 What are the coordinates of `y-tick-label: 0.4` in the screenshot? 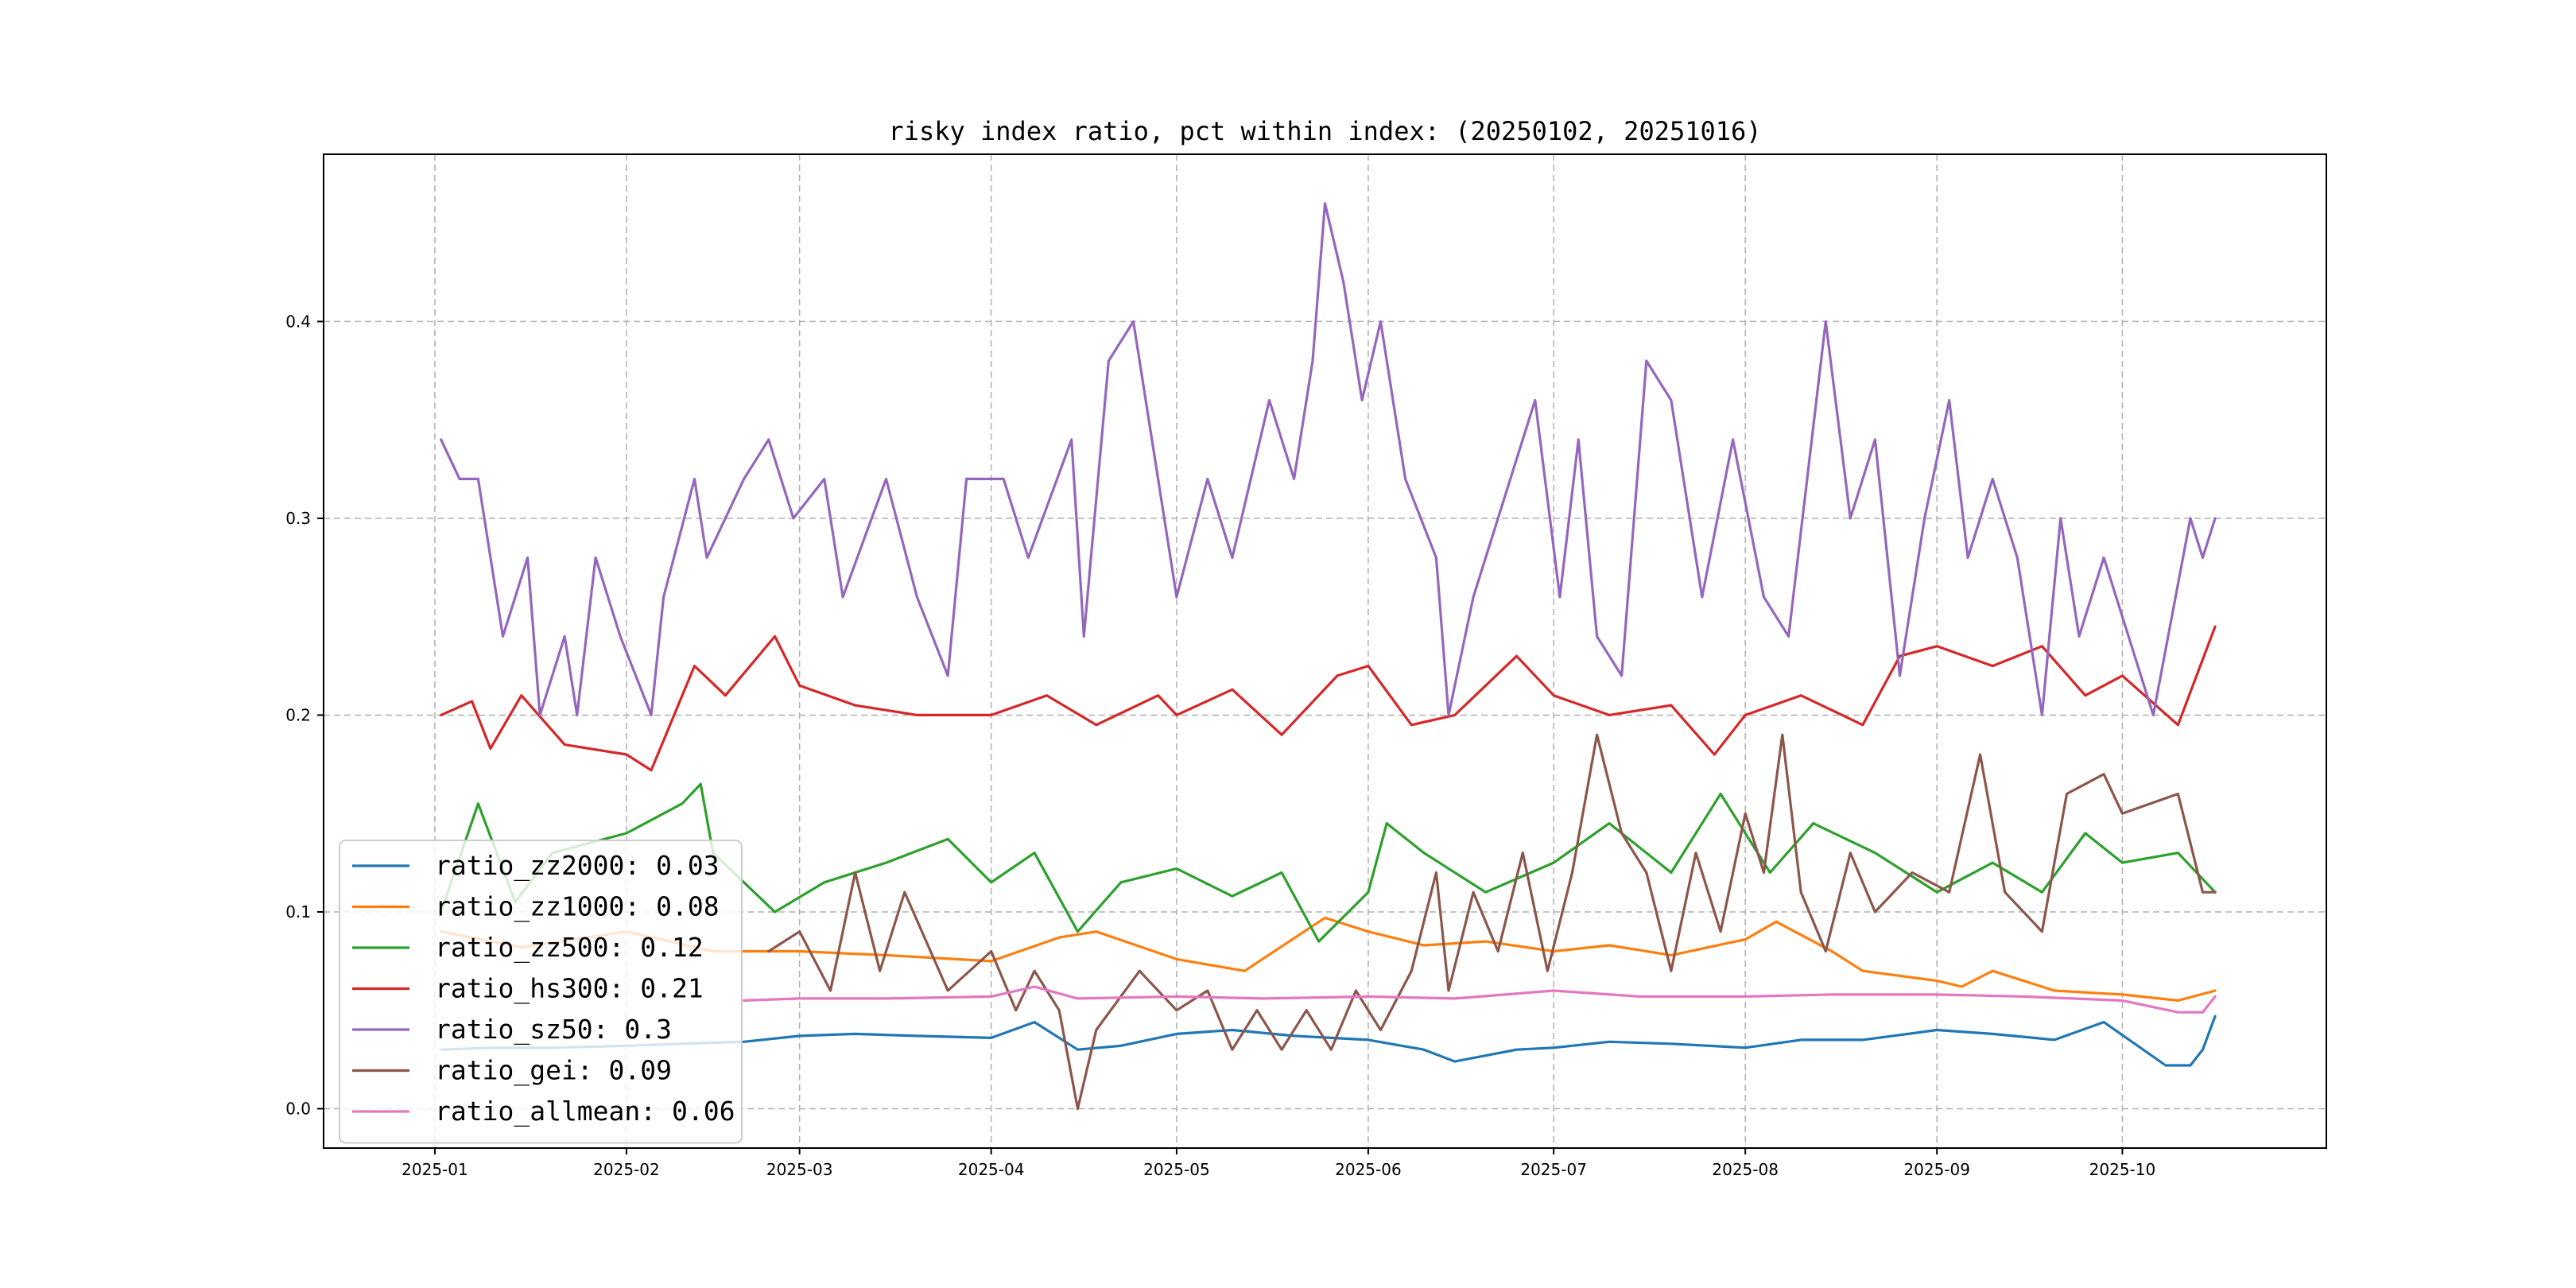 It's located at (298, 322).